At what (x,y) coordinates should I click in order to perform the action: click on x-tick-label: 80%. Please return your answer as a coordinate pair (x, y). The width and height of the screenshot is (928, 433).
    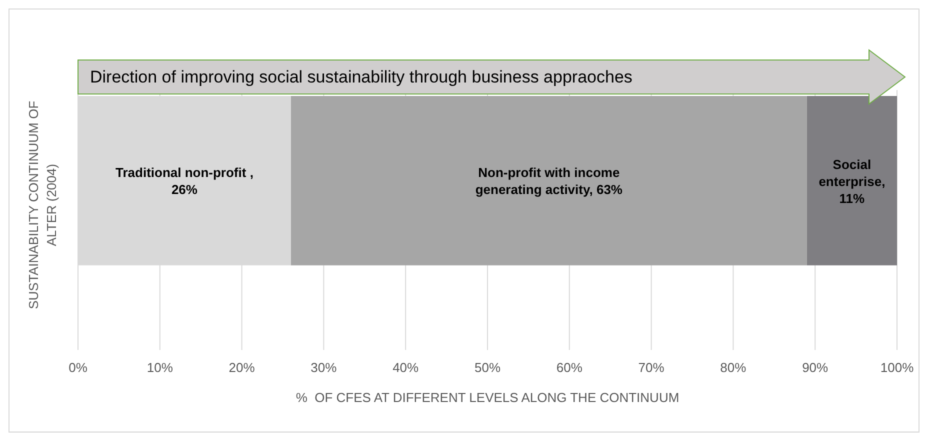
    Looking at the image, I should click on (733, 367).